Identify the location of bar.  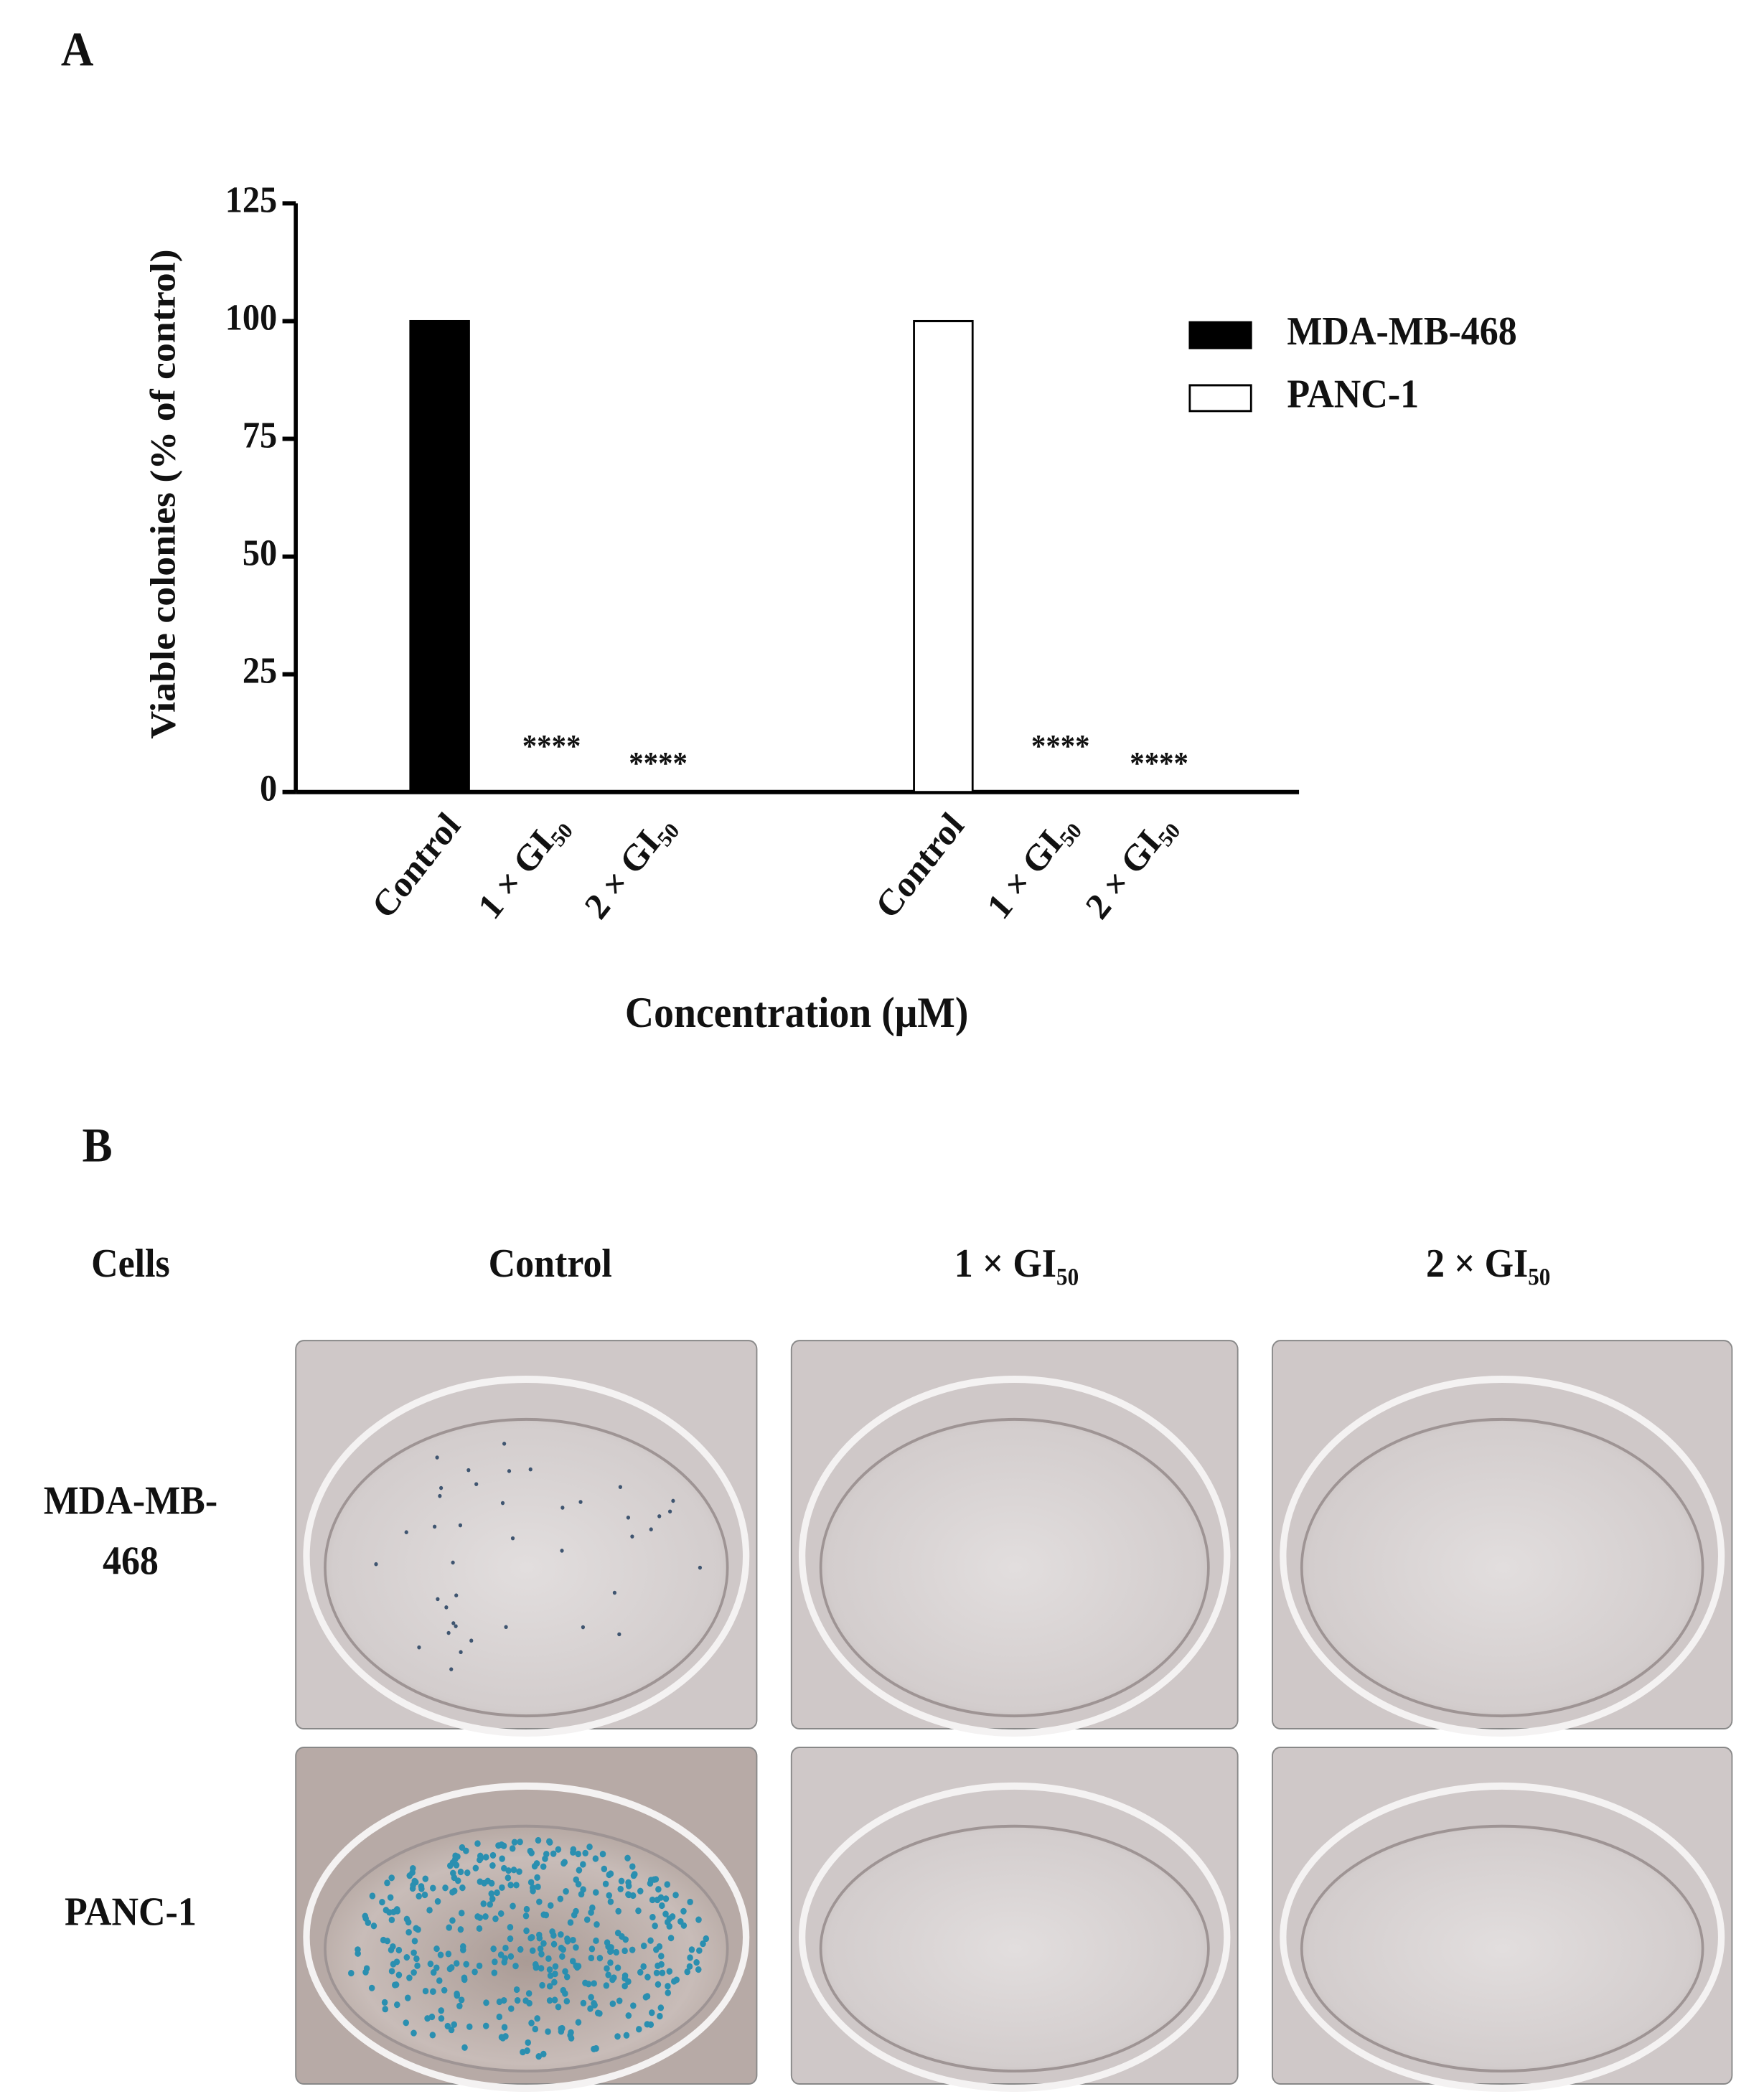
(943, 557).